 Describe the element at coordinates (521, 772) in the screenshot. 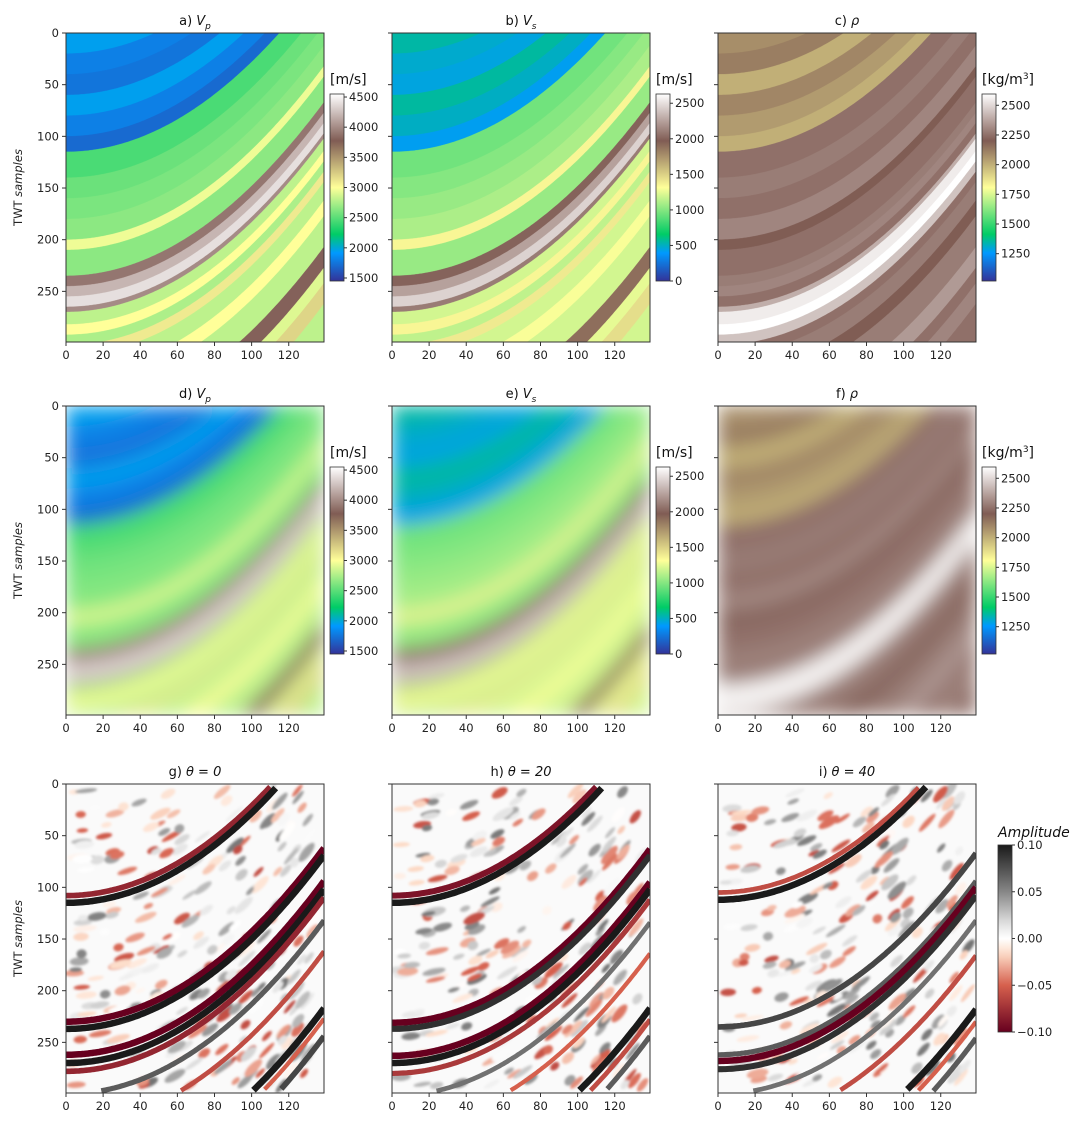

I see `panel-title: h) θ = 20` at that location.